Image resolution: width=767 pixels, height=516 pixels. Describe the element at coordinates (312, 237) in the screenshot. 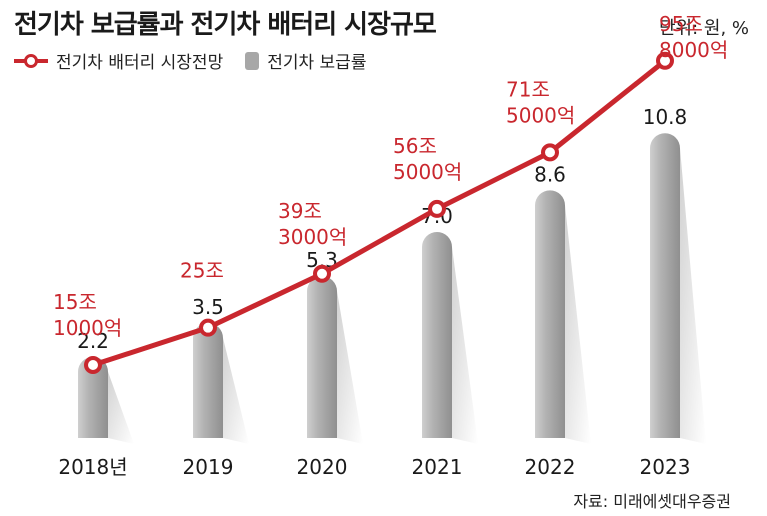

I see `line-value-label: 3000억` at that location.